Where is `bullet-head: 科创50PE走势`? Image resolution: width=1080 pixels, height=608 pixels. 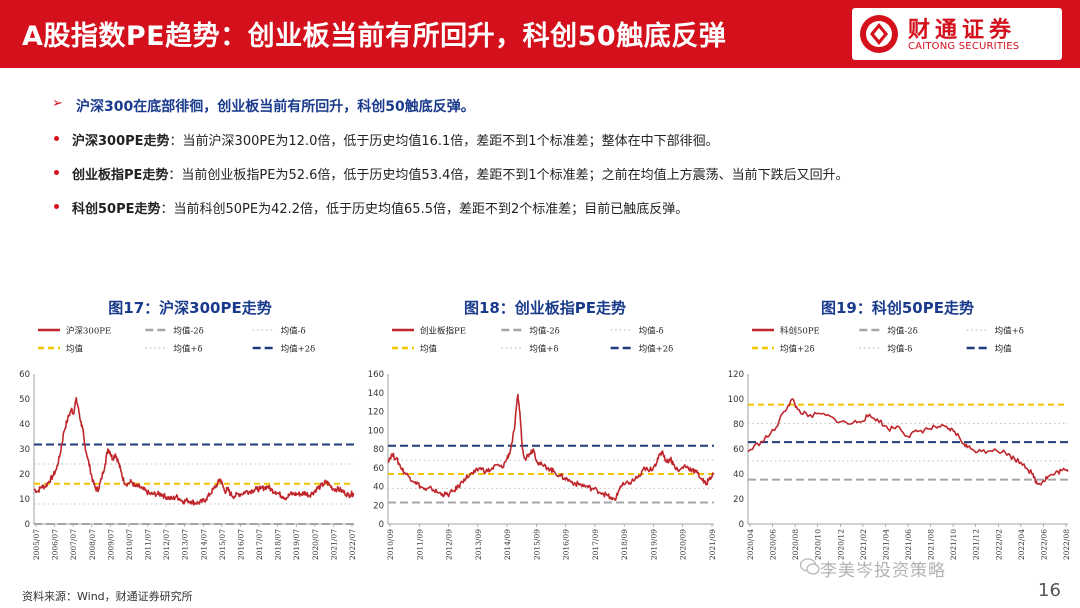 bullet-head: 科创50PE走势 is located at coordinates (116, 209).